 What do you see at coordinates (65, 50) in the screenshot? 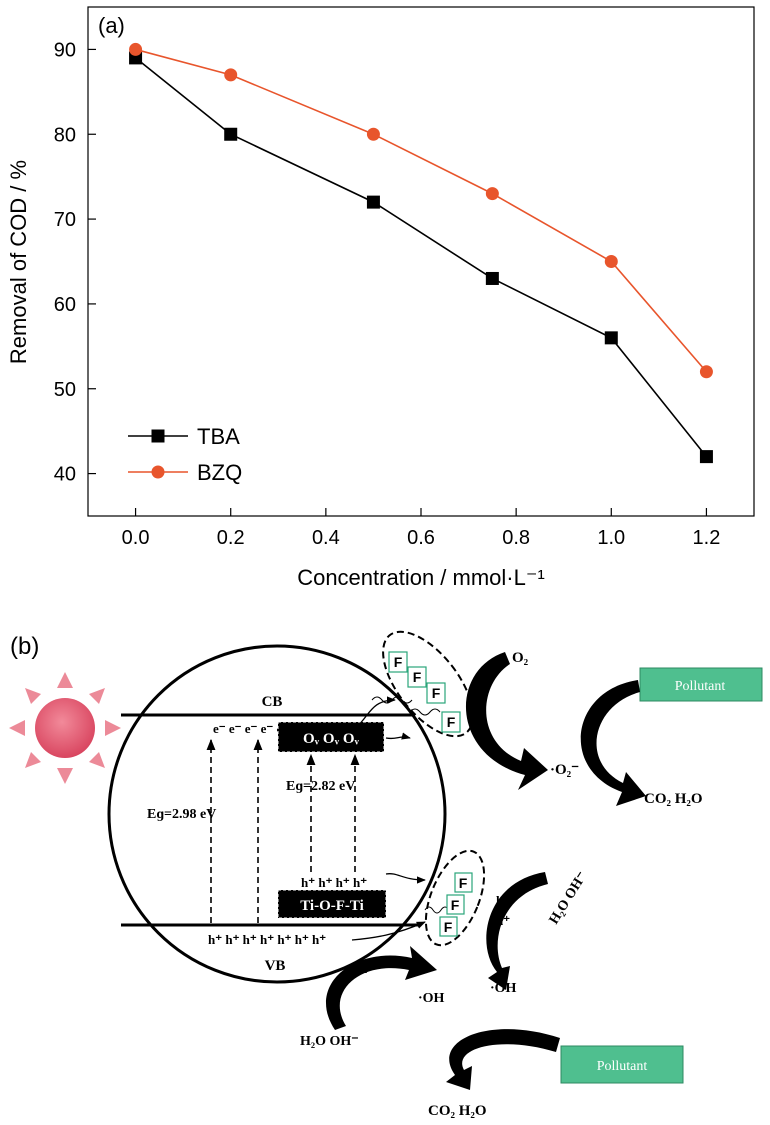
I see `y-tick-label: 90` at bounding box center [65, 50].